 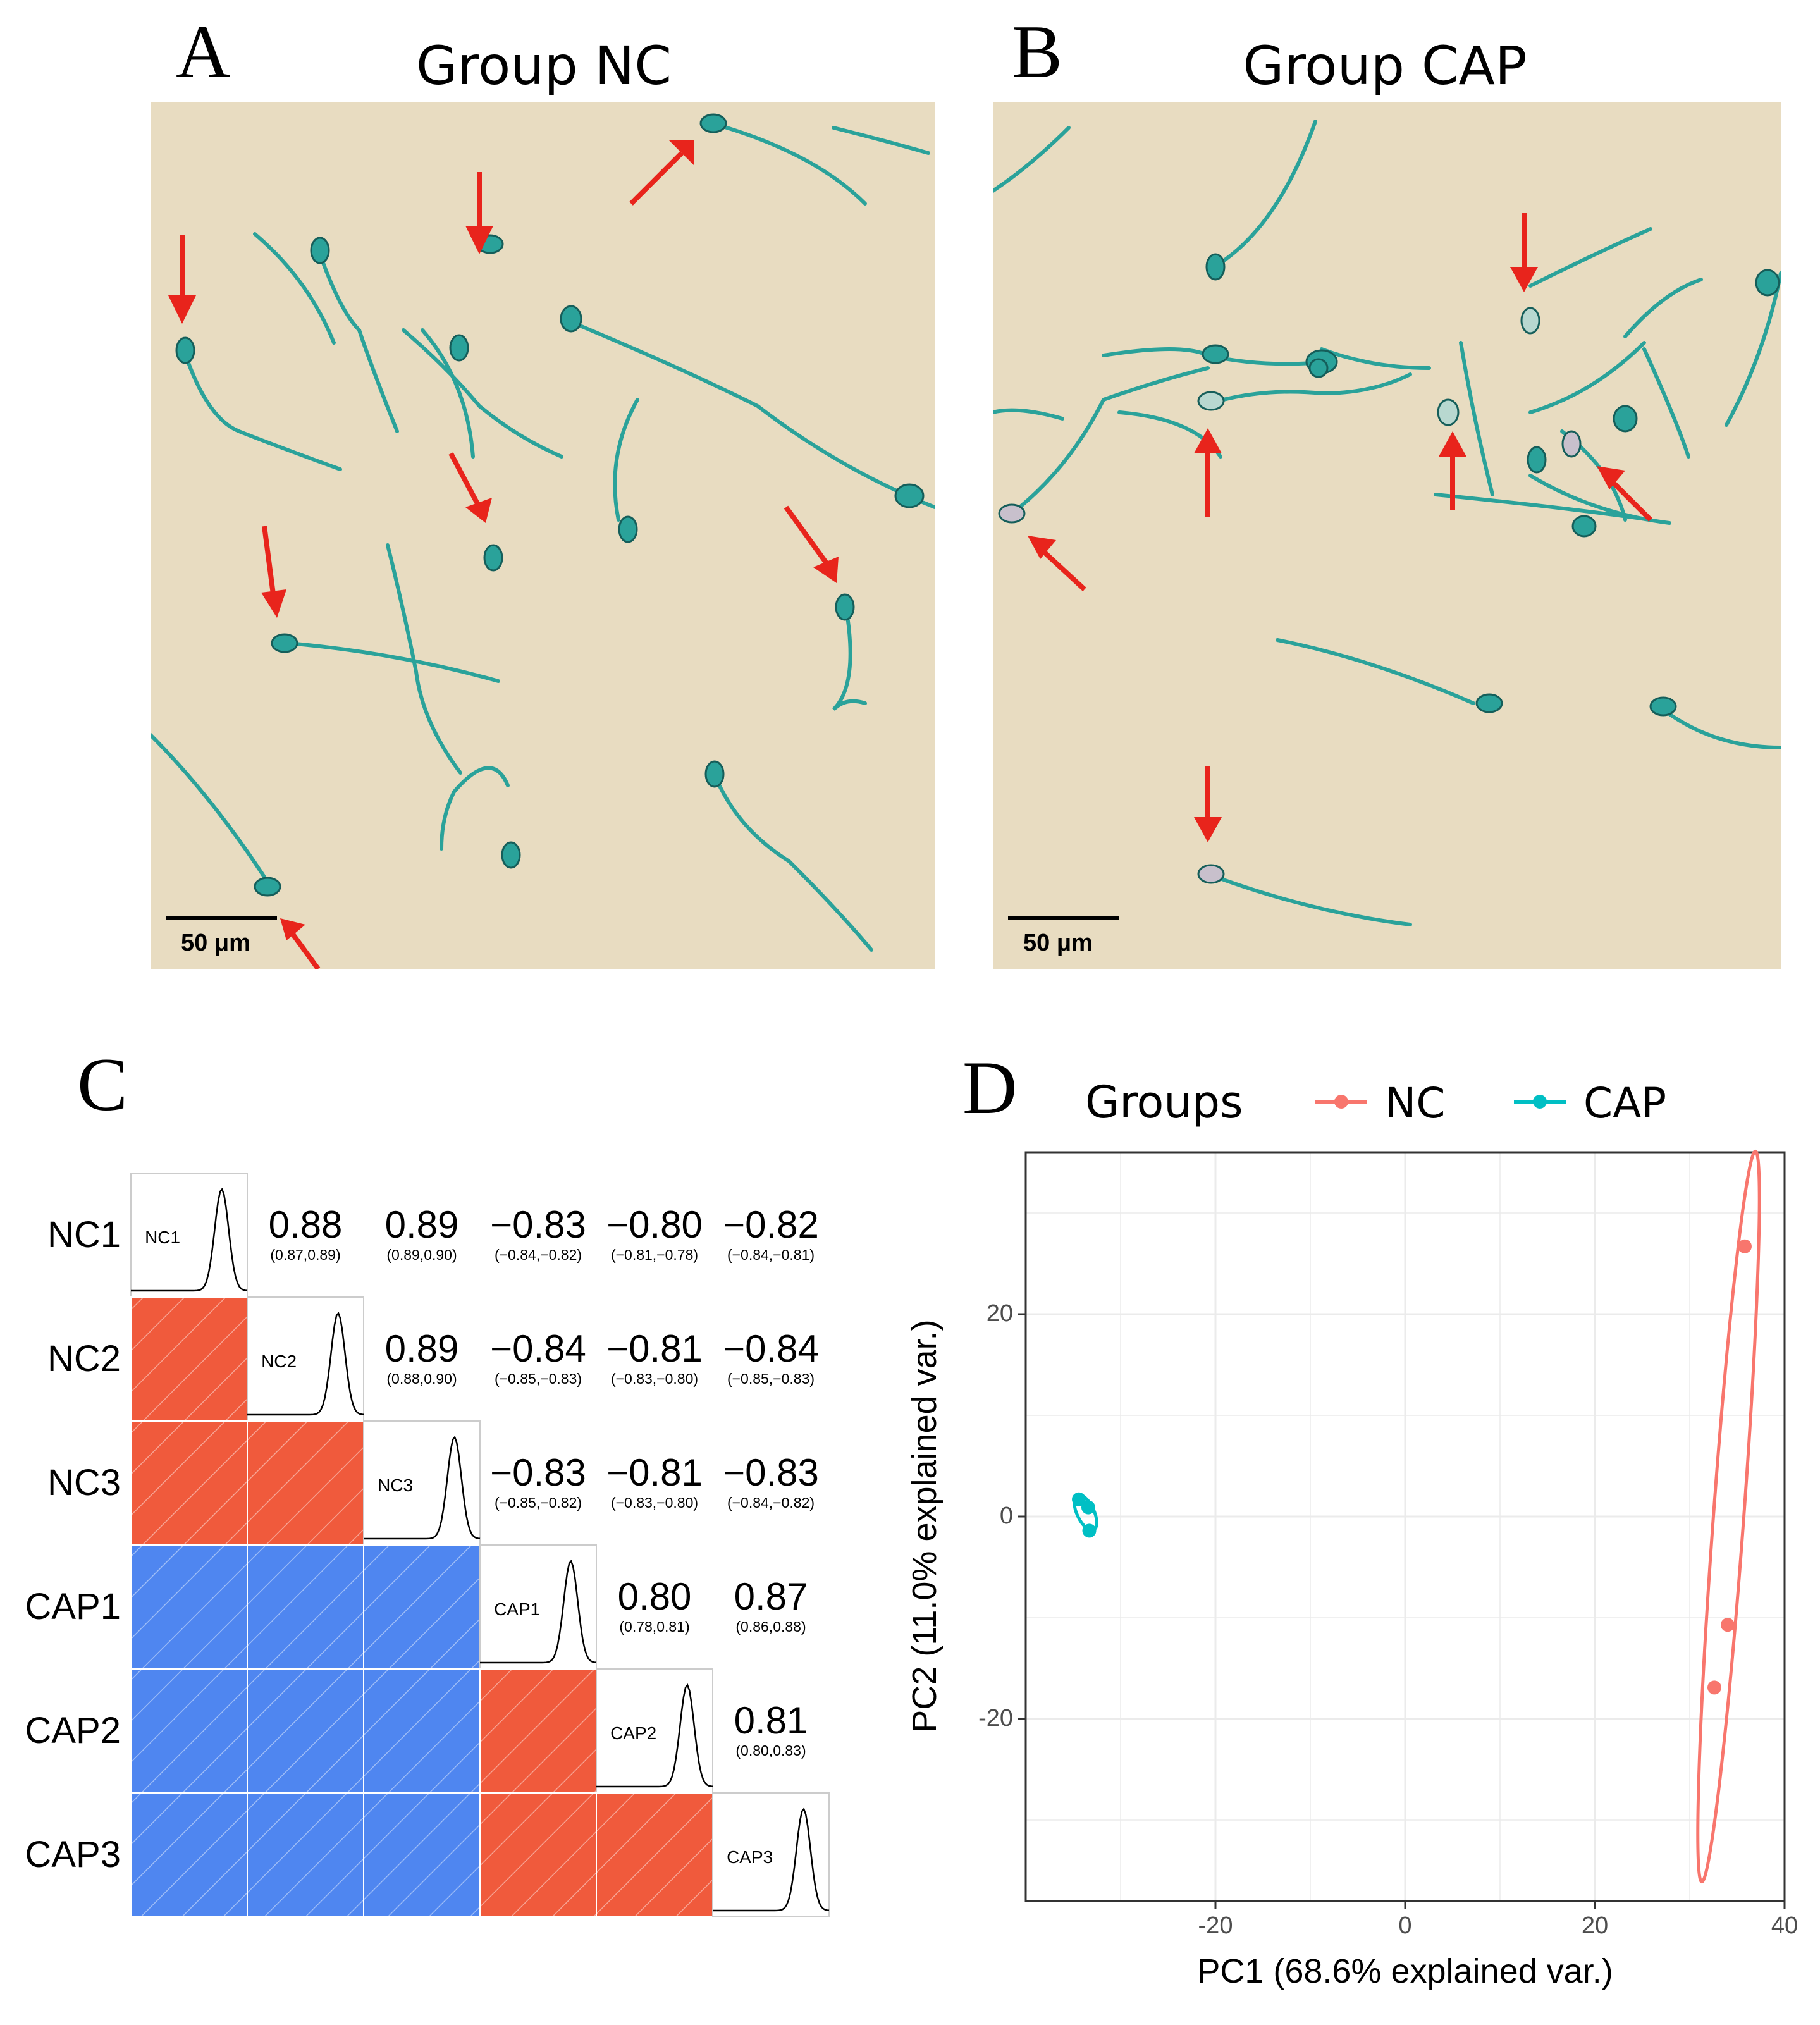 What do you see at coordinates (1405, 1925) in the screenshot?
I see `x-tick-label: 0` at bounding box center [1405, 1925].